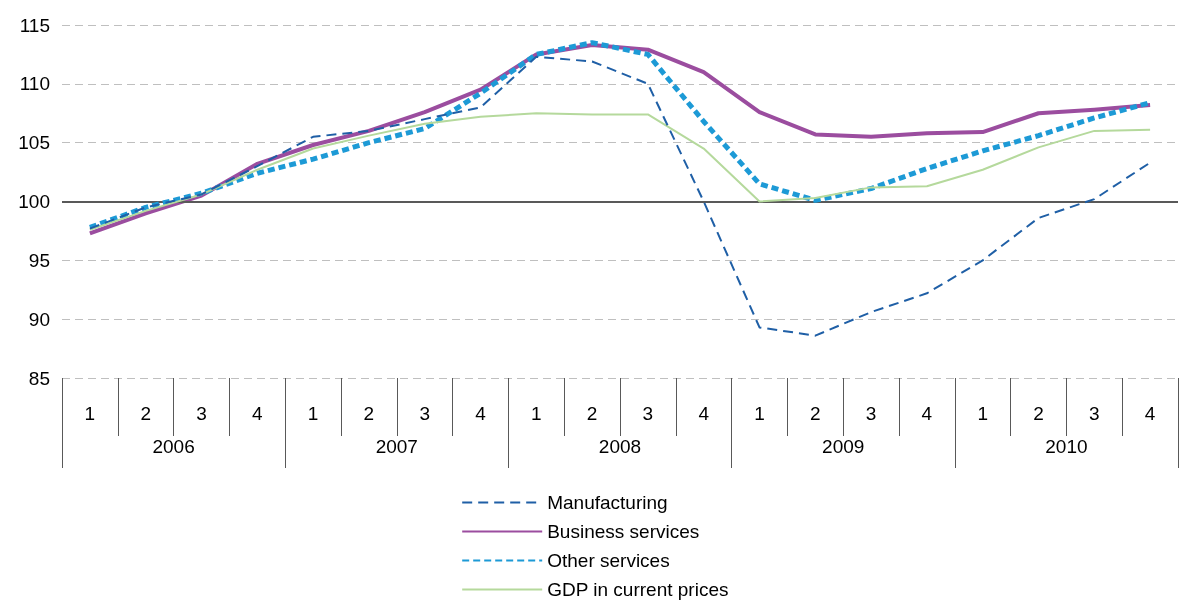  I want to click on y-tick-label: 85, so click(39, 378).